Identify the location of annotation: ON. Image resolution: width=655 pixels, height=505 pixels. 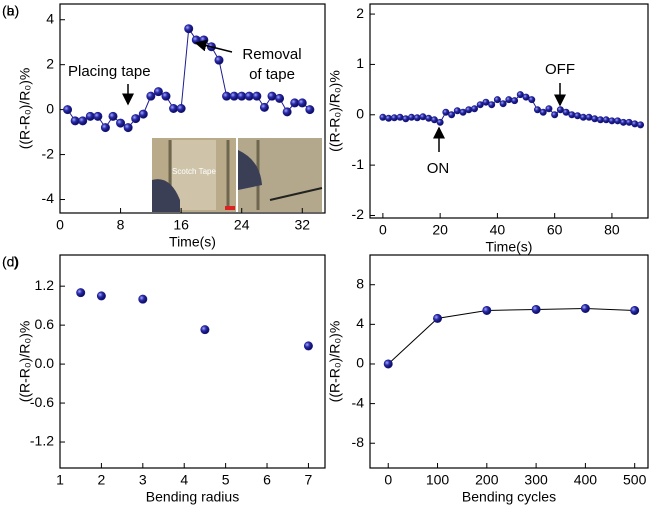
(438, 168).